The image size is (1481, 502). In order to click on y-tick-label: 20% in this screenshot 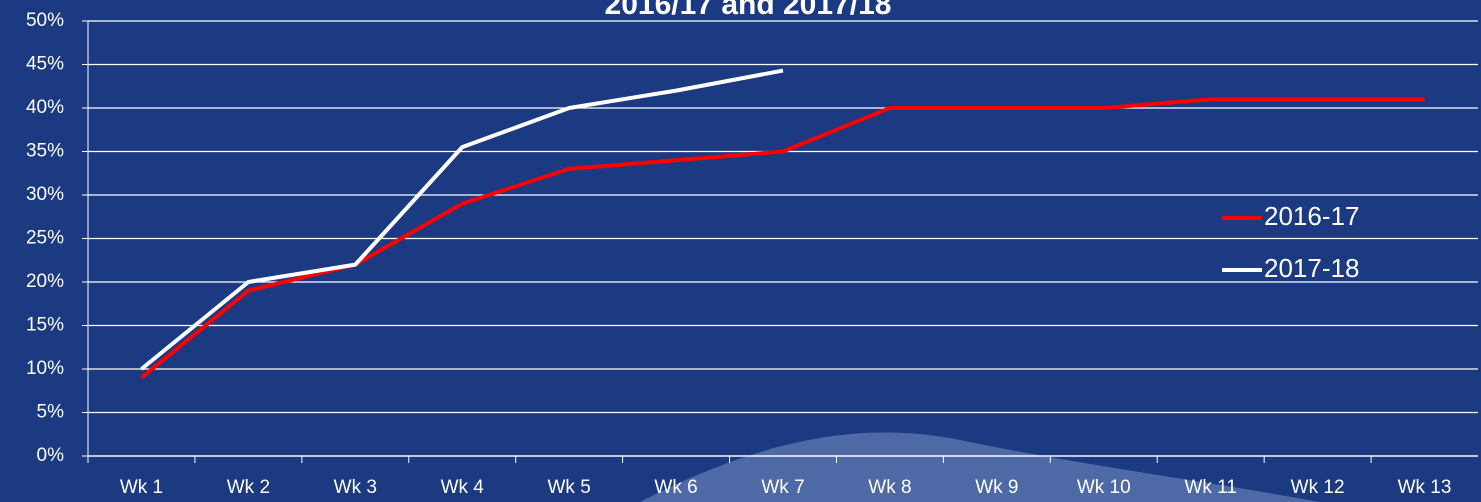, I will do `click(45, 281)`.